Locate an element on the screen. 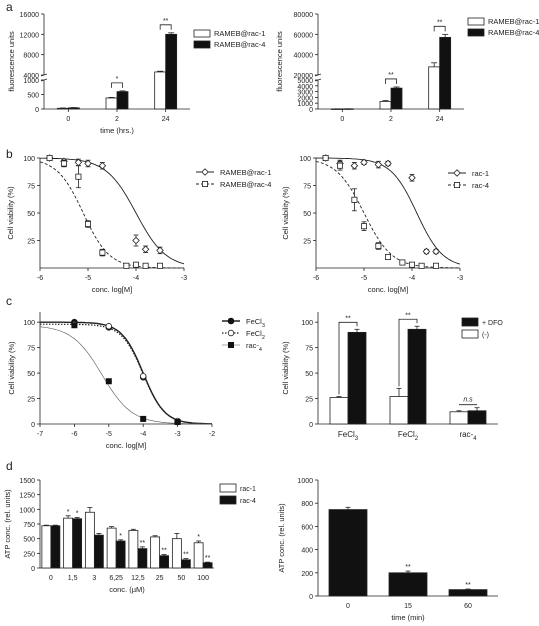 The height and width of the screenshot is (626, 539). y-tick-label: 100 is located at coordinates (29, 323).